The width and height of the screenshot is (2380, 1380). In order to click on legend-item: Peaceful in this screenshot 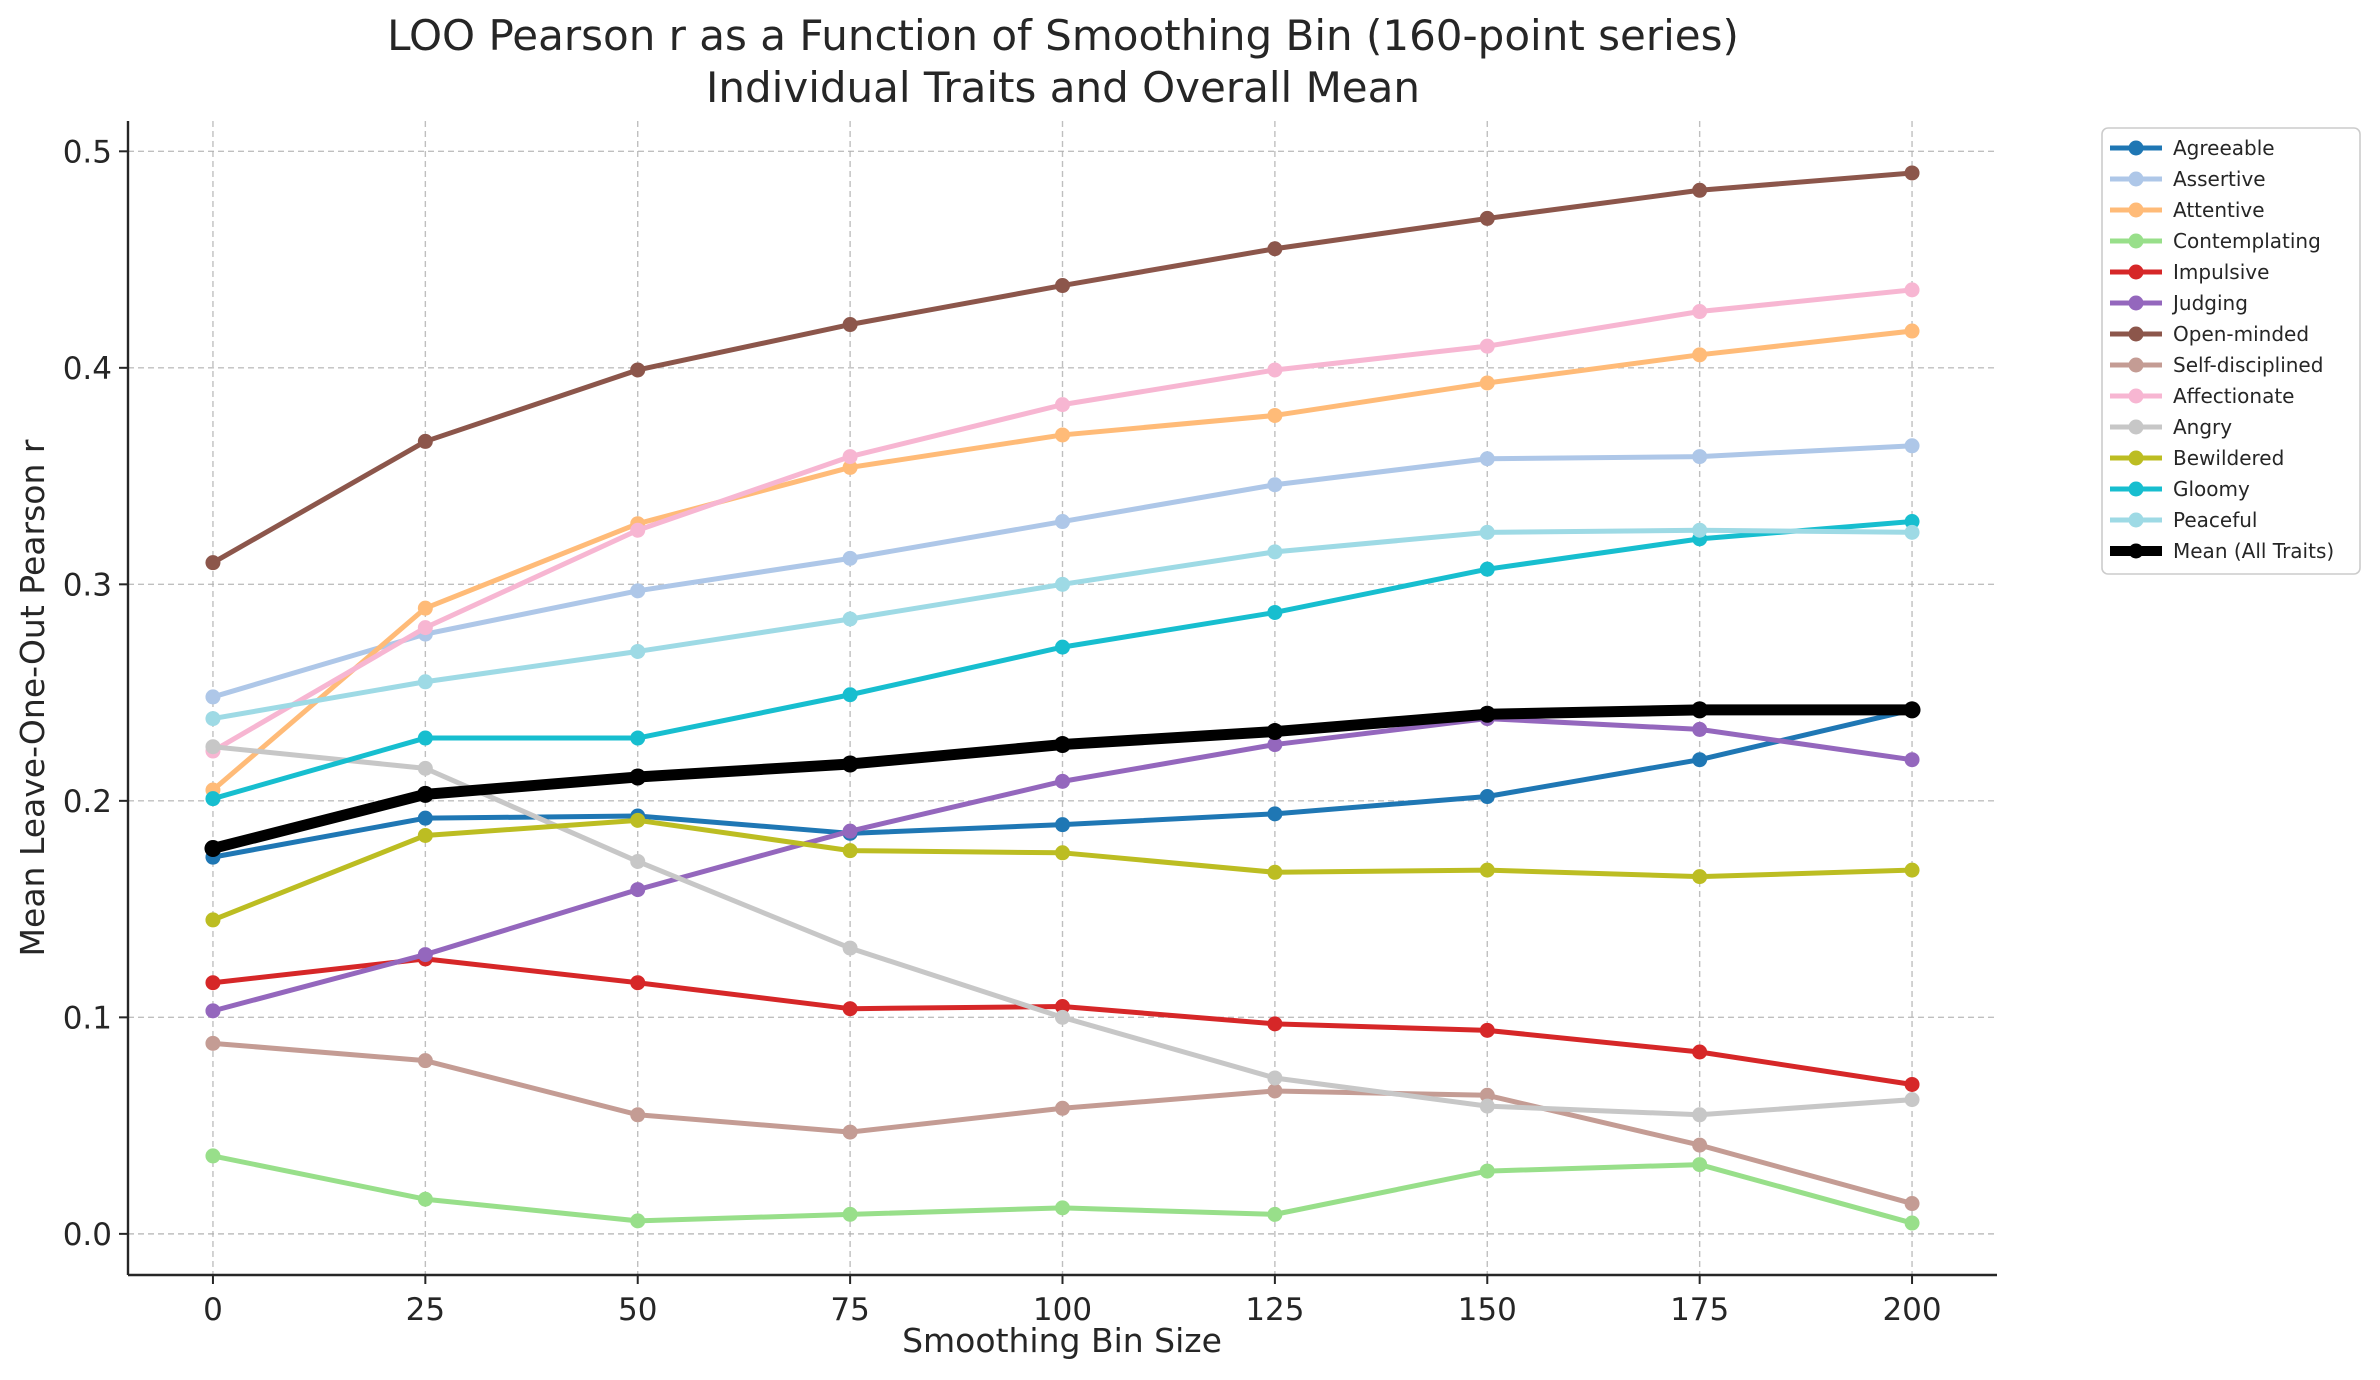, I will do `click(2183, 520)`.